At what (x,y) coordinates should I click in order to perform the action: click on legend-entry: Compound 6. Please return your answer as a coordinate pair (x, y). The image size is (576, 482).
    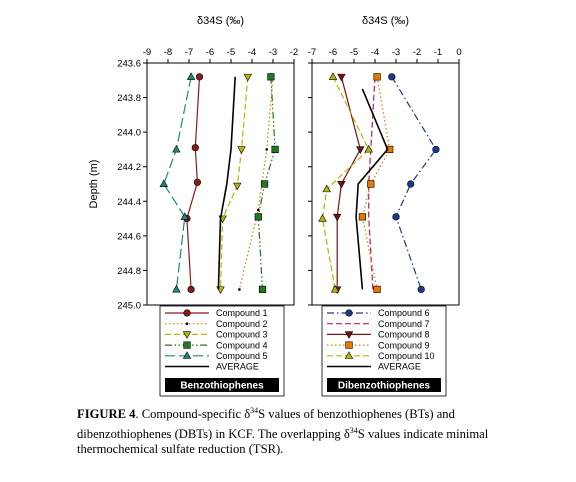
    Looking at the image, I should click on (404, 313).